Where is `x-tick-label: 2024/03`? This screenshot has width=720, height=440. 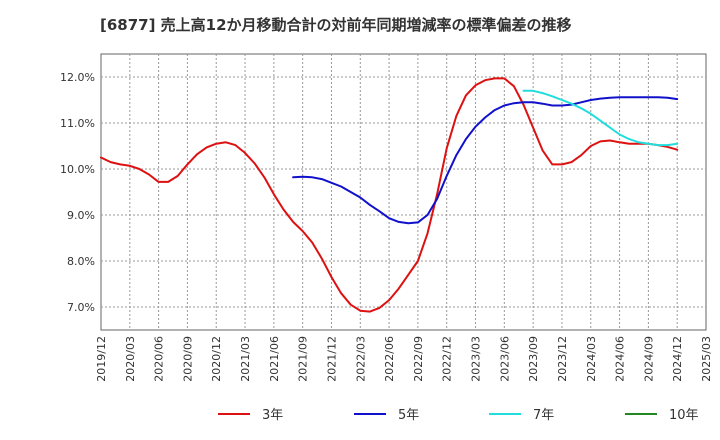 x-tick-label: 2024/03 is located at coordinates (591, 359).